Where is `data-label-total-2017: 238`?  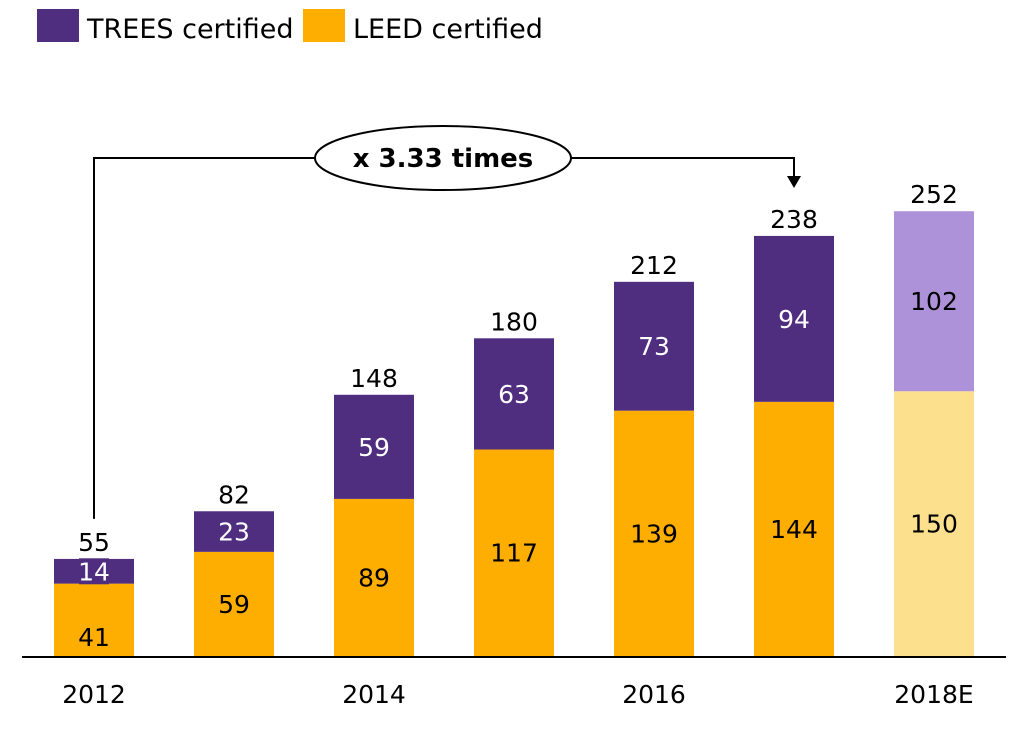
data-label-total-2017: 238 is located at coordinates (794, 219).